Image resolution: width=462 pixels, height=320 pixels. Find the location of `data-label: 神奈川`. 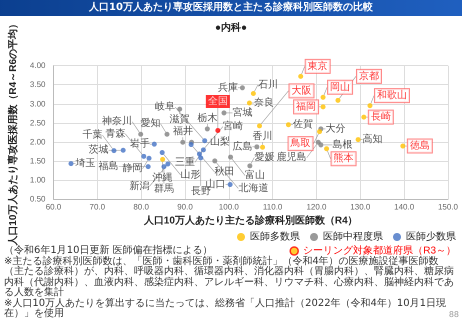

data-label: 神奈川 is located at coordinates (117, 121).